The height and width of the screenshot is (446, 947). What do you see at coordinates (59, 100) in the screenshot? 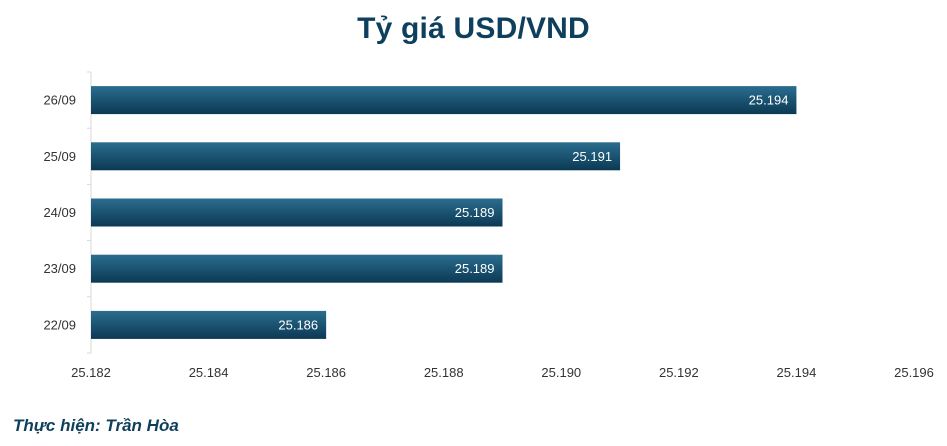
I see `category-label: 26/09` at bounding box center [59, 100].